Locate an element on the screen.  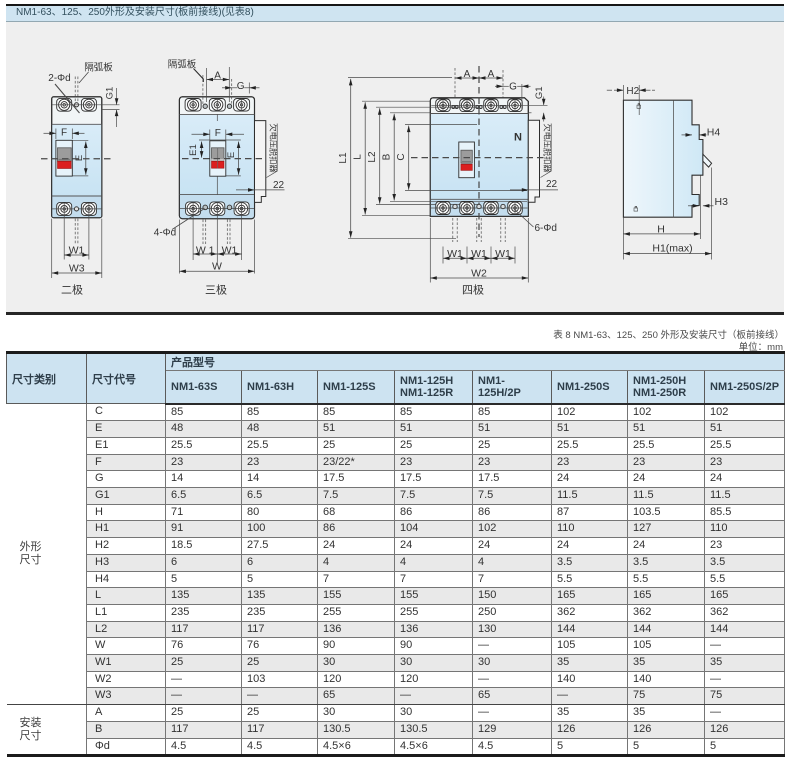
svg-text: W is located at coordinates (217, 267).